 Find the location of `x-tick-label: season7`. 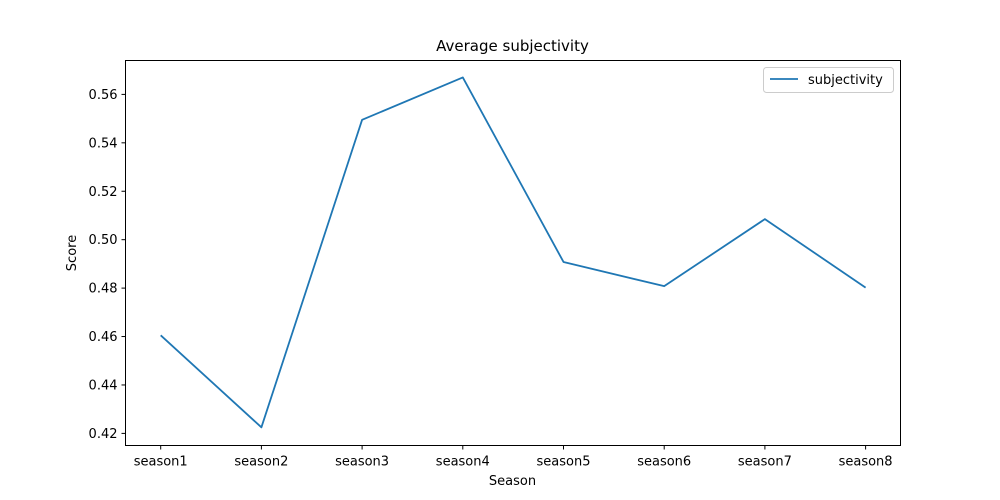

x-tick-label: season7 is located at coordinates (765, 462).